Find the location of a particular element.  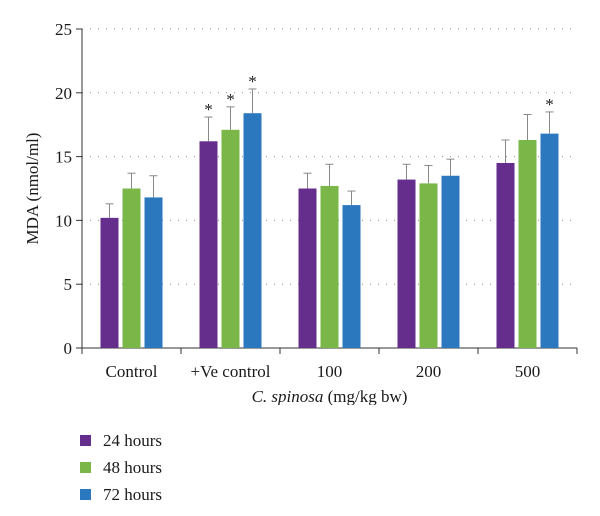

legend: 24 hours 48 hours 72 hours is located at coordinates (121, 467).